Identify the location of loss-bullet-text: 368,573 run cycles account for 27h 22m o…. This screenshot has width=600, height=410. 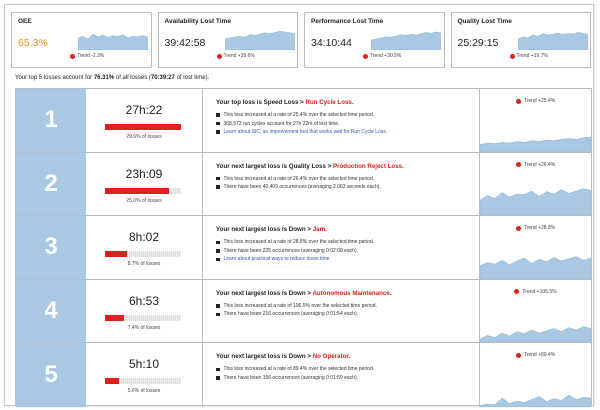
(281, 123).